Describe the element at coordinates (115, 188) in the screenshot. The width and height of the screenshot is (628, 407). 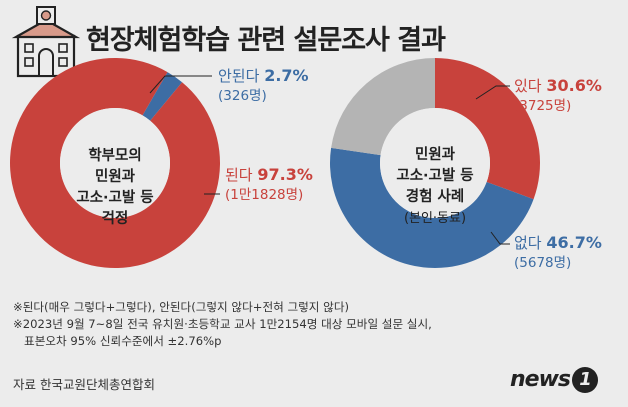
I see `donut1-center-label: 학부모의 민원과 고소·고발 등 걱정` at that location.